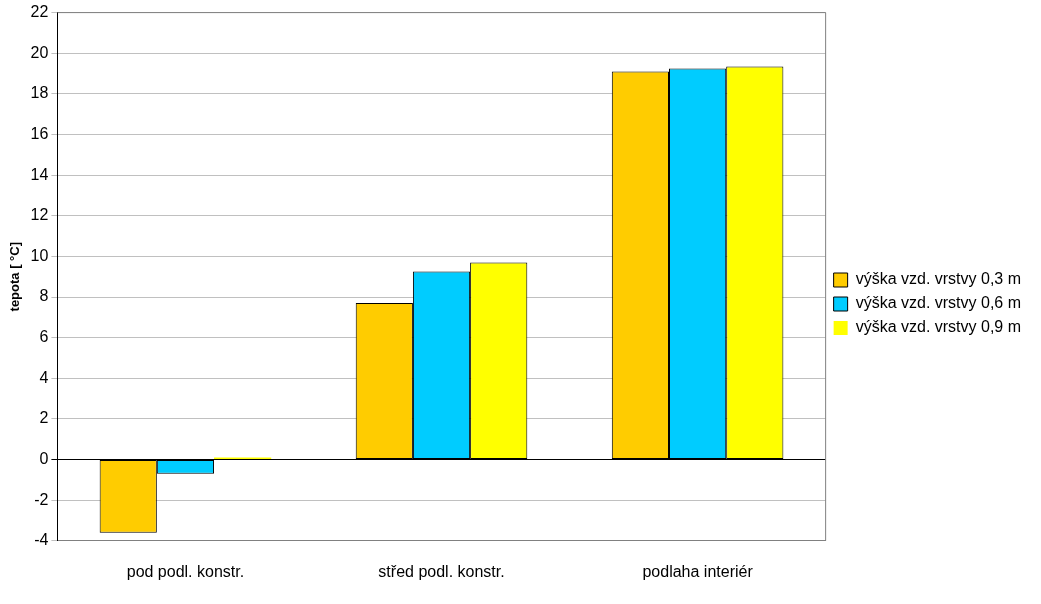 This screenshot has width=1041, height=604. I want to click on y-axis-title: tepota [ °C], so click(15, 276).